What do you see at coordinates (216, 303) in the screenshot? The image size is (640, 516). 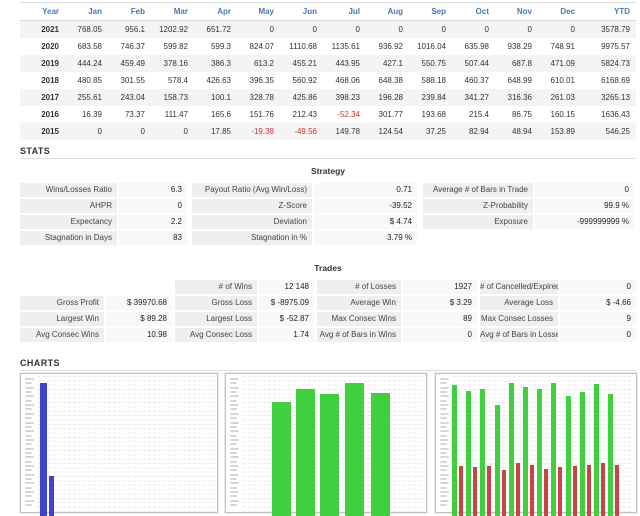 I see `stat-label: Gross Loss` at bounding box center [216, 303].